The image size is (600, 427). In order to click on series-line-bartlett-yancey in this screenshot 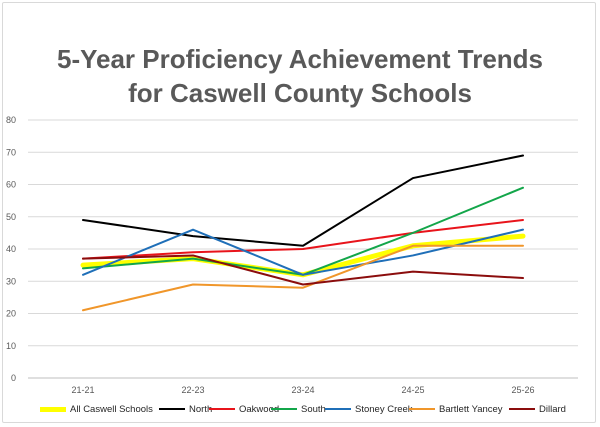, I will do `click(303, 278)`.